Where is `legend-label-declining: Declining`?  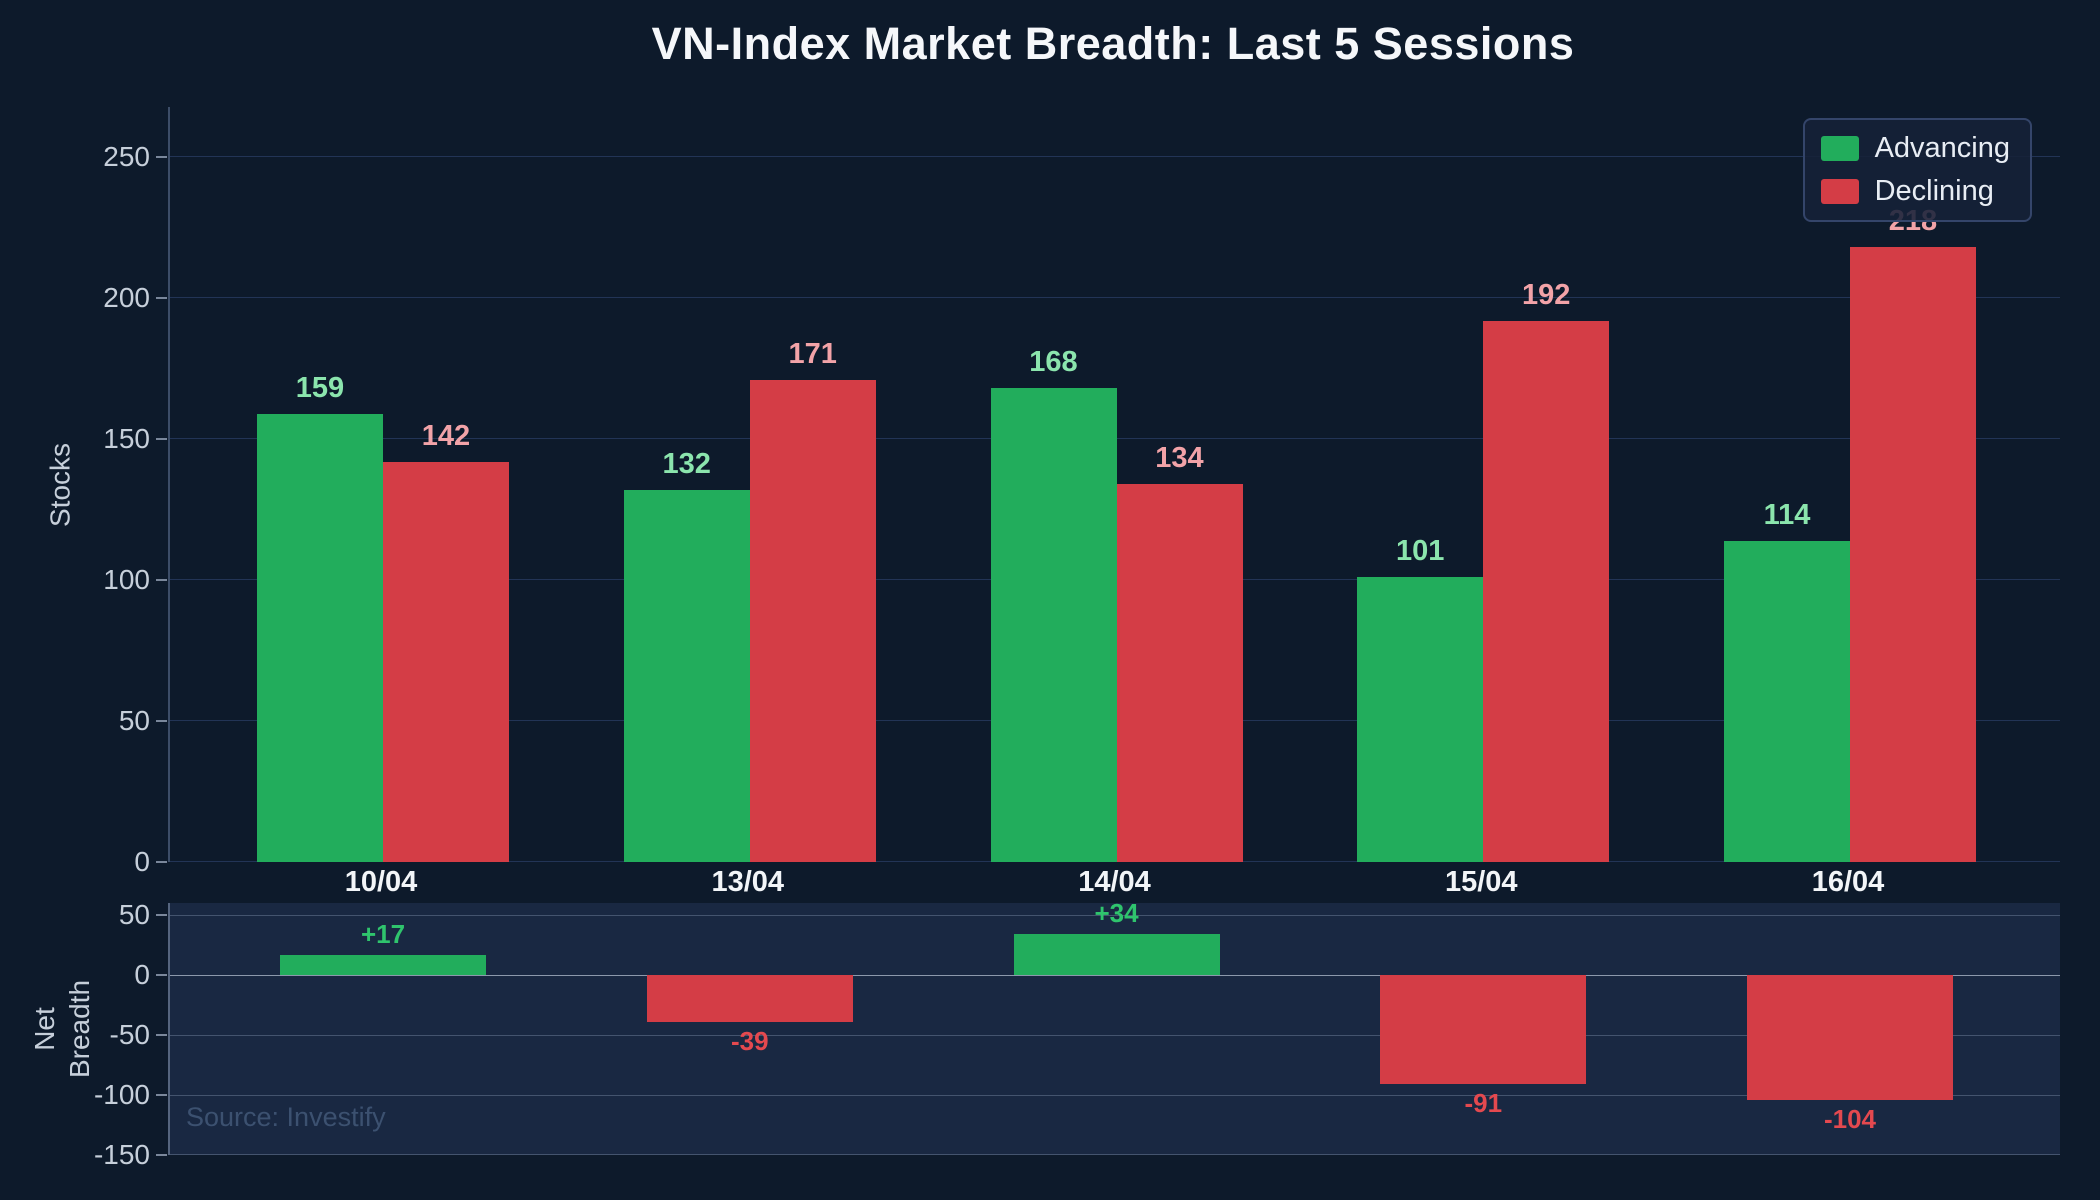 legend-label-declining: Declining is located at coordinates (1934, 191).